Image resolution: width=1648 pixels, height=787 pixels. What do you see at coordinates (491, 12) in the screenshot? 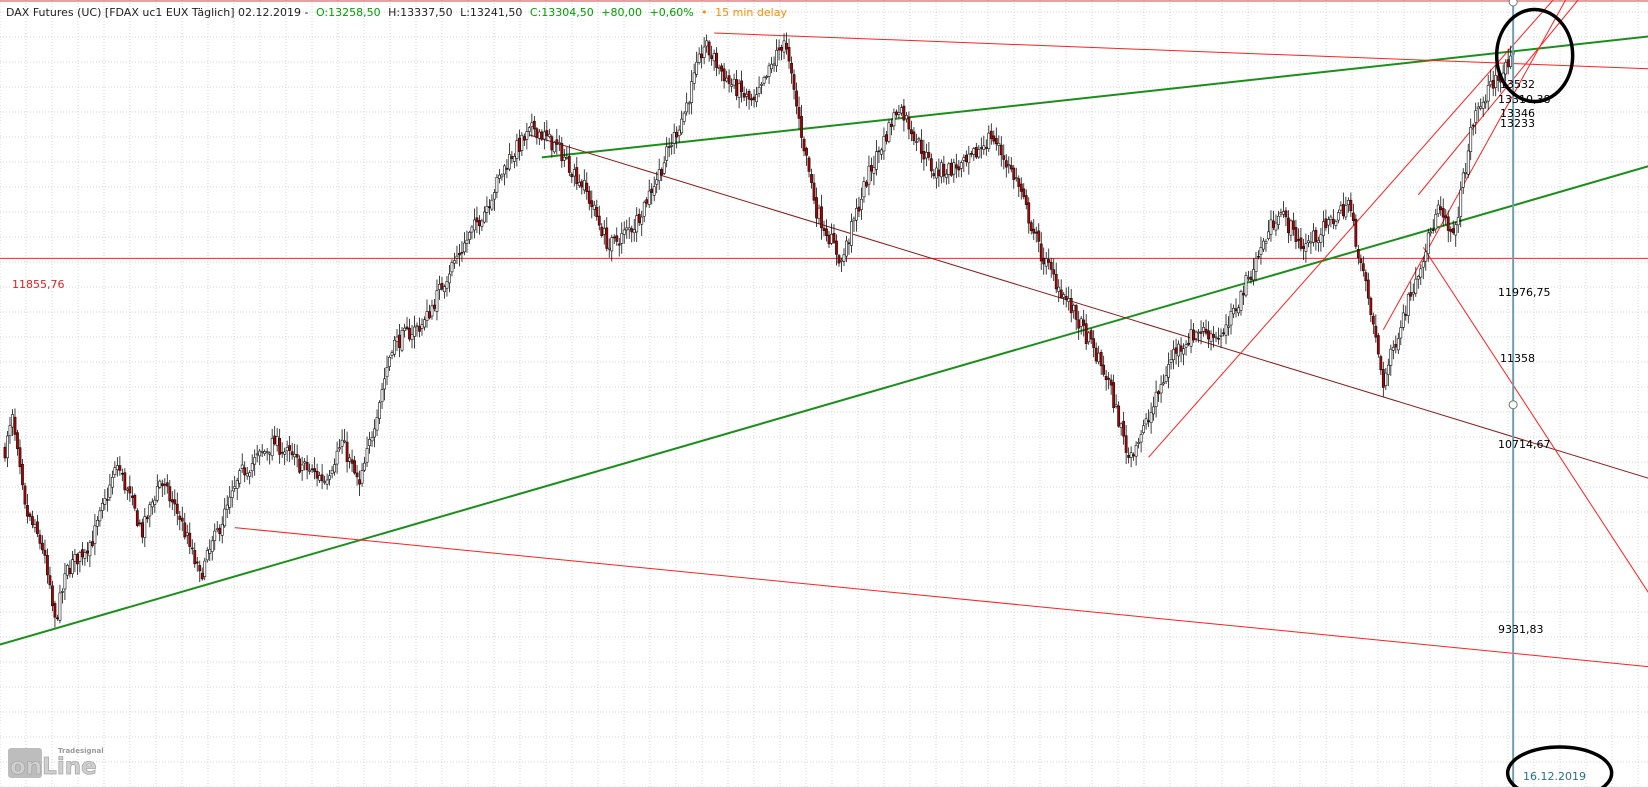
I see `low-value: L:13241,50` at bounding box center [491, 12].